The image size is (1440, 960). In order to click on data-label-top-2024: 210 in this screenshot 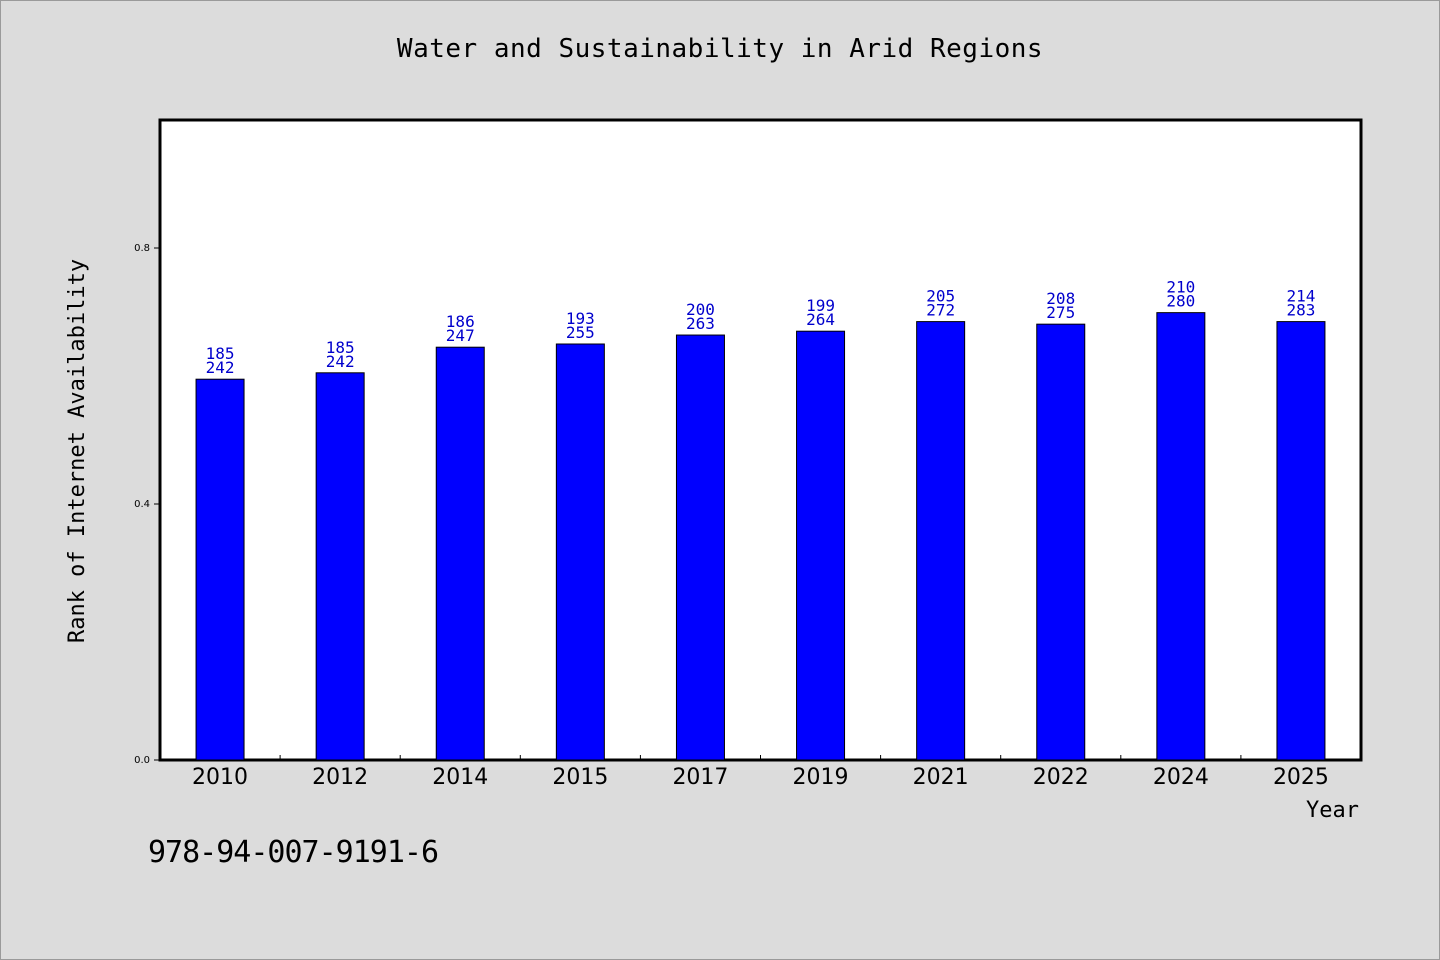, I will do `click(1180, 287)`.